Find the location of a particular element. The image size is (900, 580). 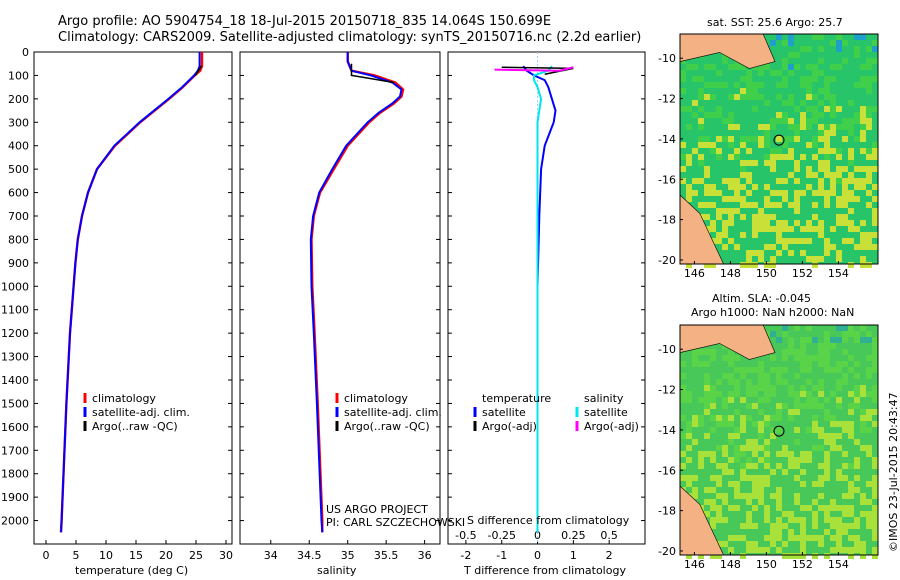

diff-legend-salinity: salinity is located at coordinates (604, 398).